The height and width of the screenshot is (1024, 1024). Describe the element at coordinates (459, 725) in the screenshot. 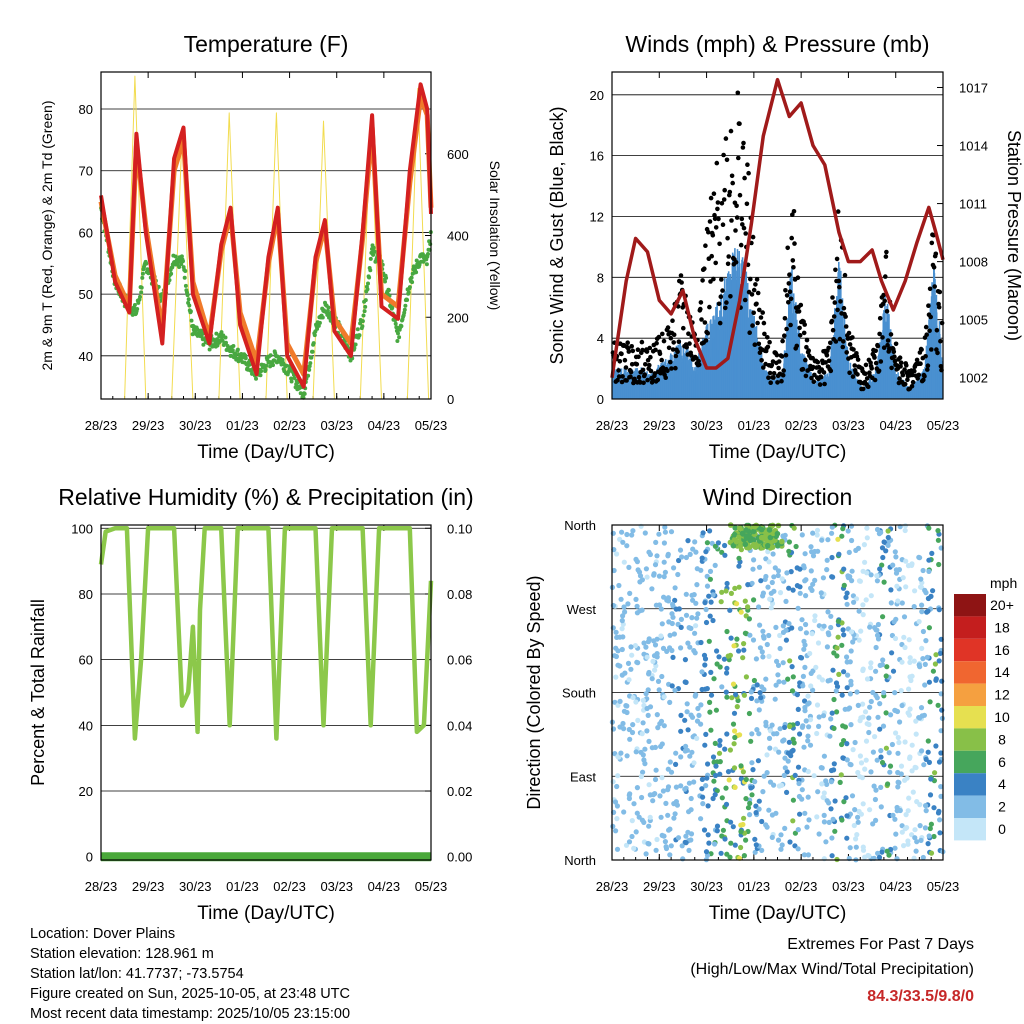

I see `y2-tick-label: 0.04` at that location.